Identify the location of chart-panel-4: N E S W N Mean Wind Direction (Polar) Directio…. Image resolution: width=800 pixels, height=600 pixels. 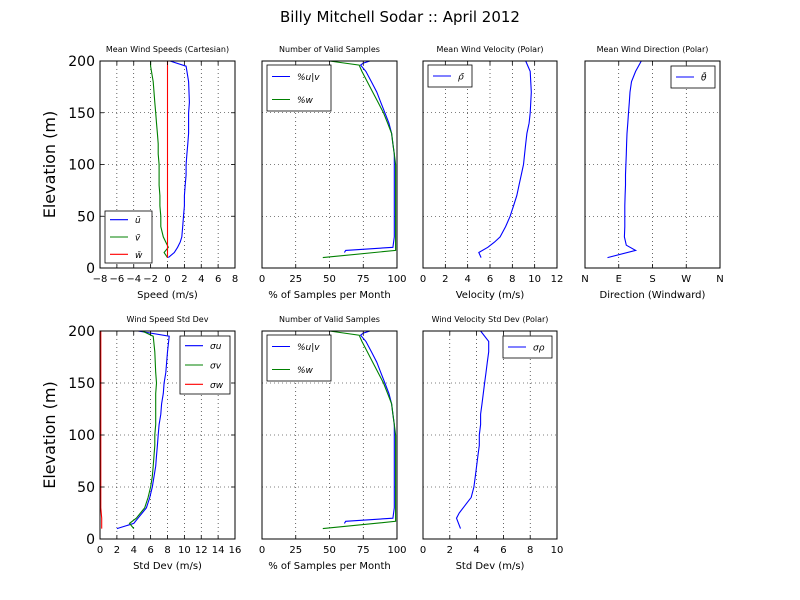
(652, 173).